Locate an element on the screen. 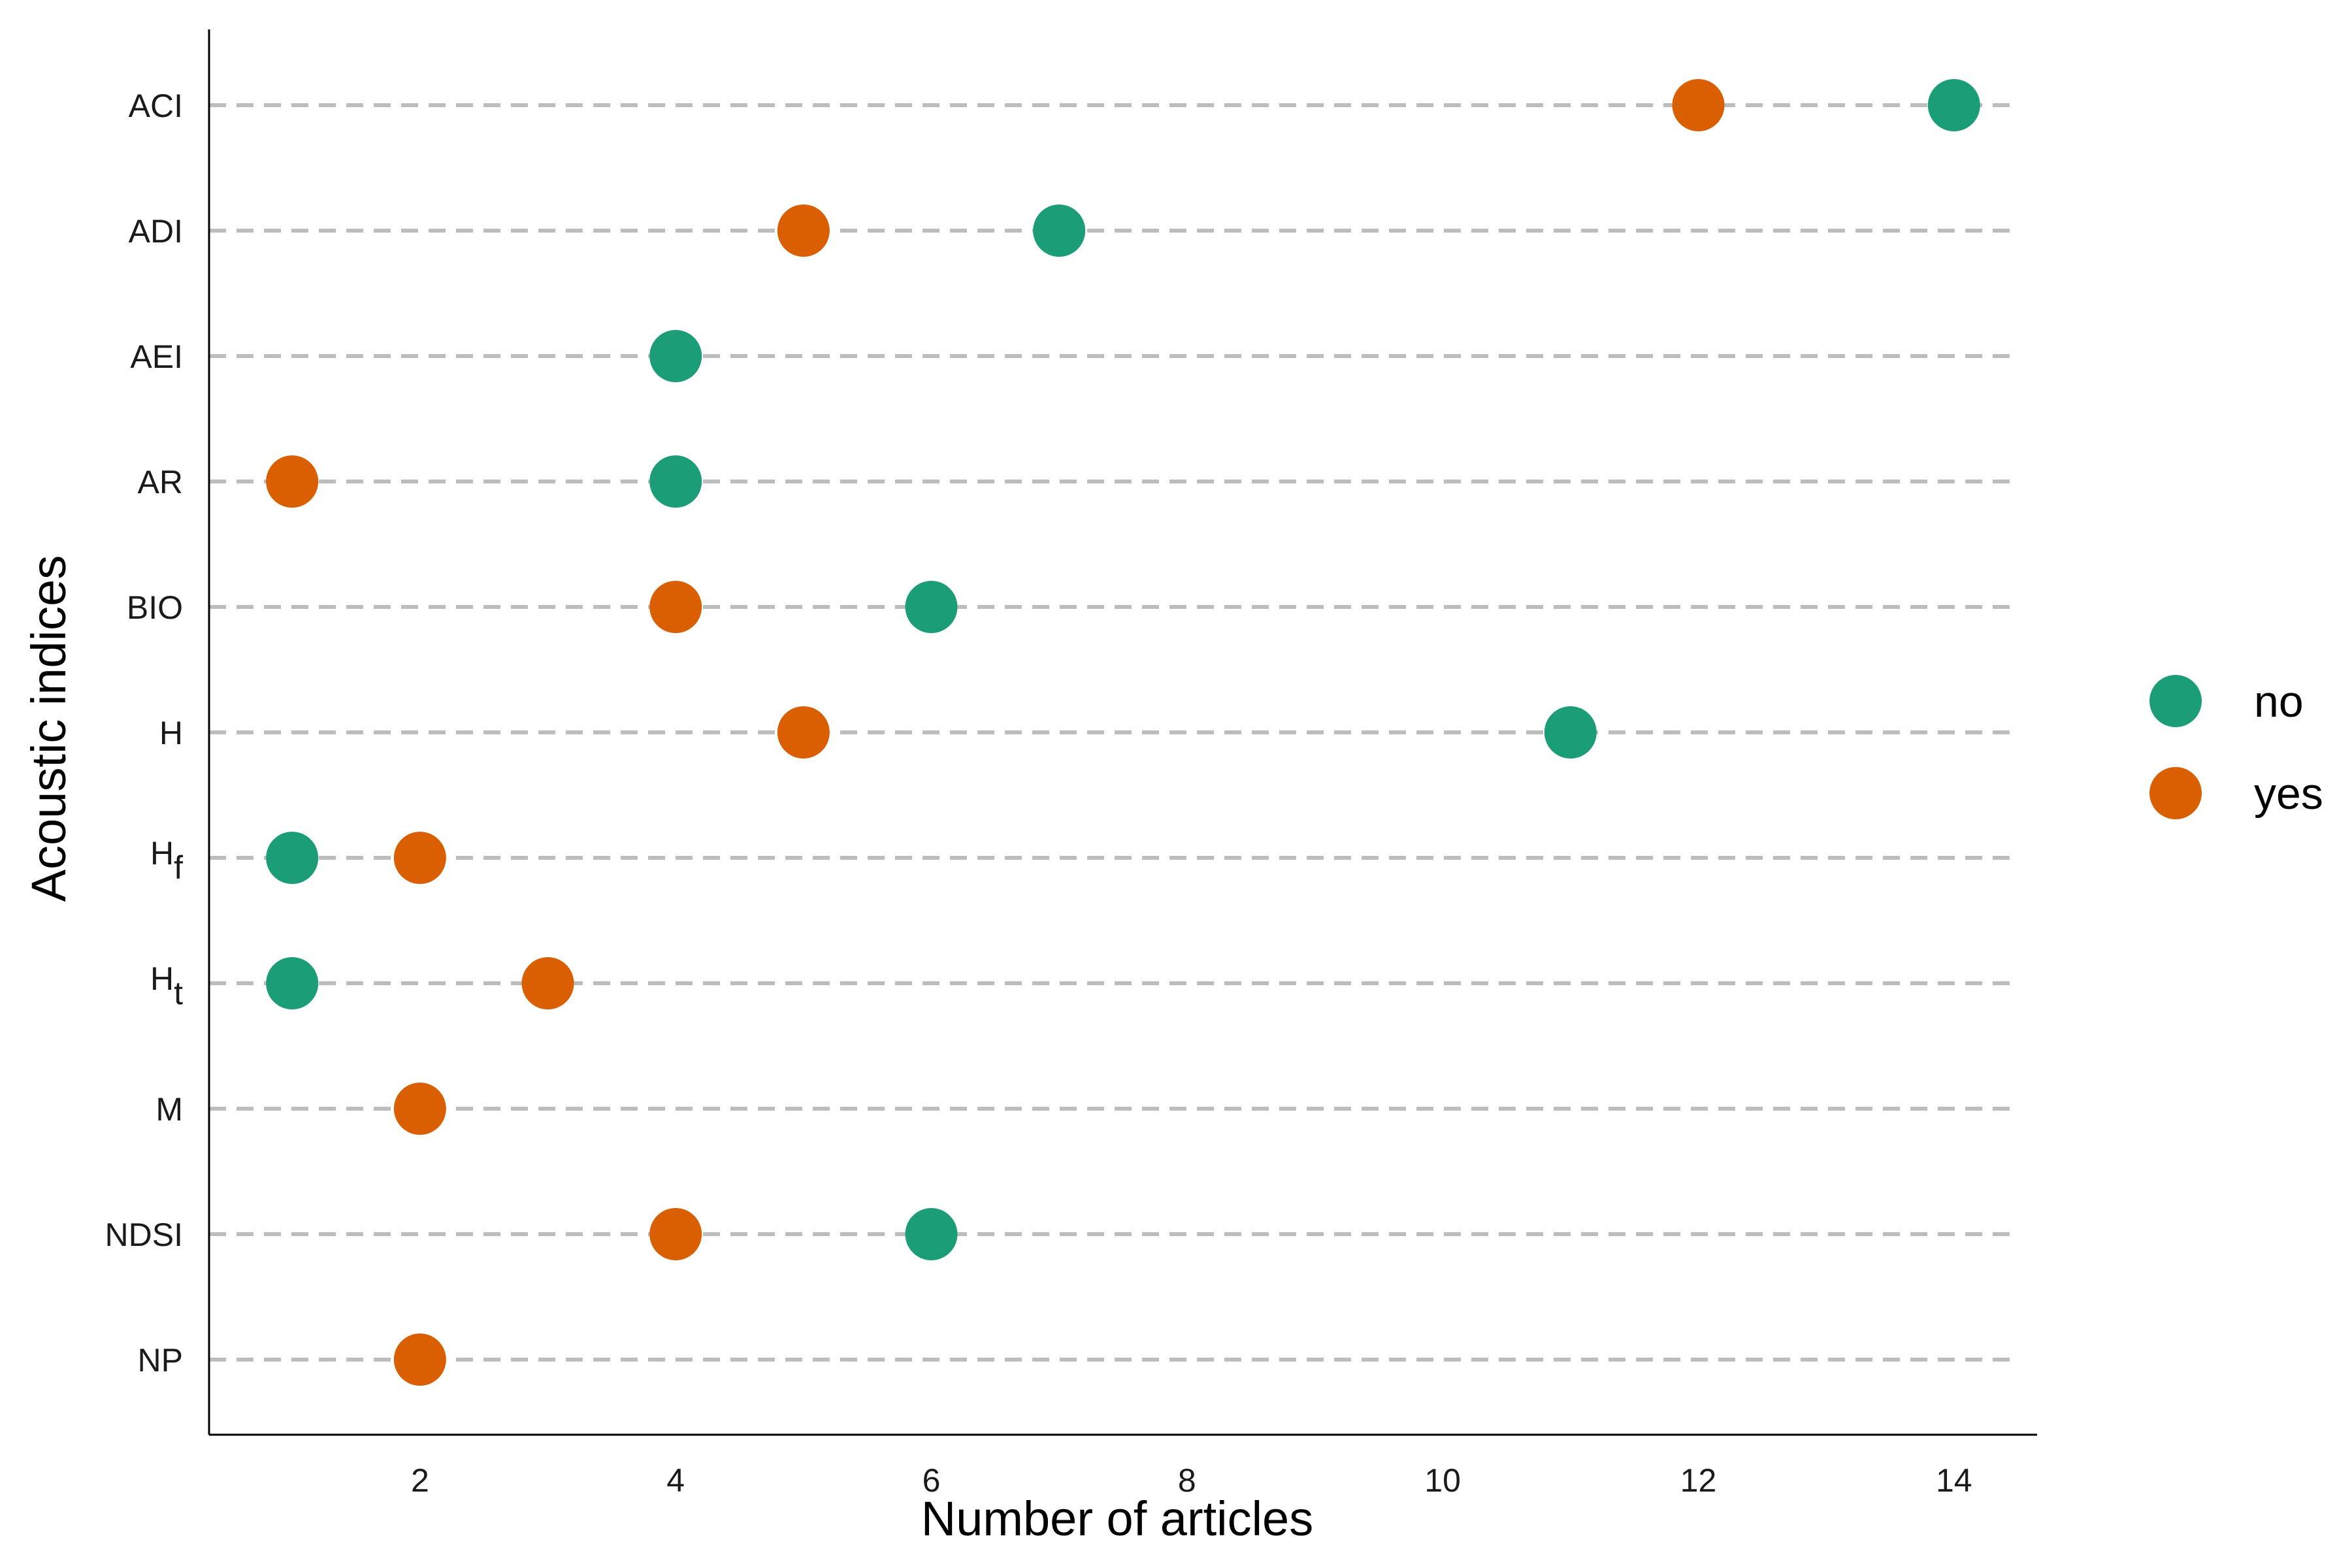 The image size is (2352, 1568). x-tick-label: 2 is located at coordinates (420, 1480).